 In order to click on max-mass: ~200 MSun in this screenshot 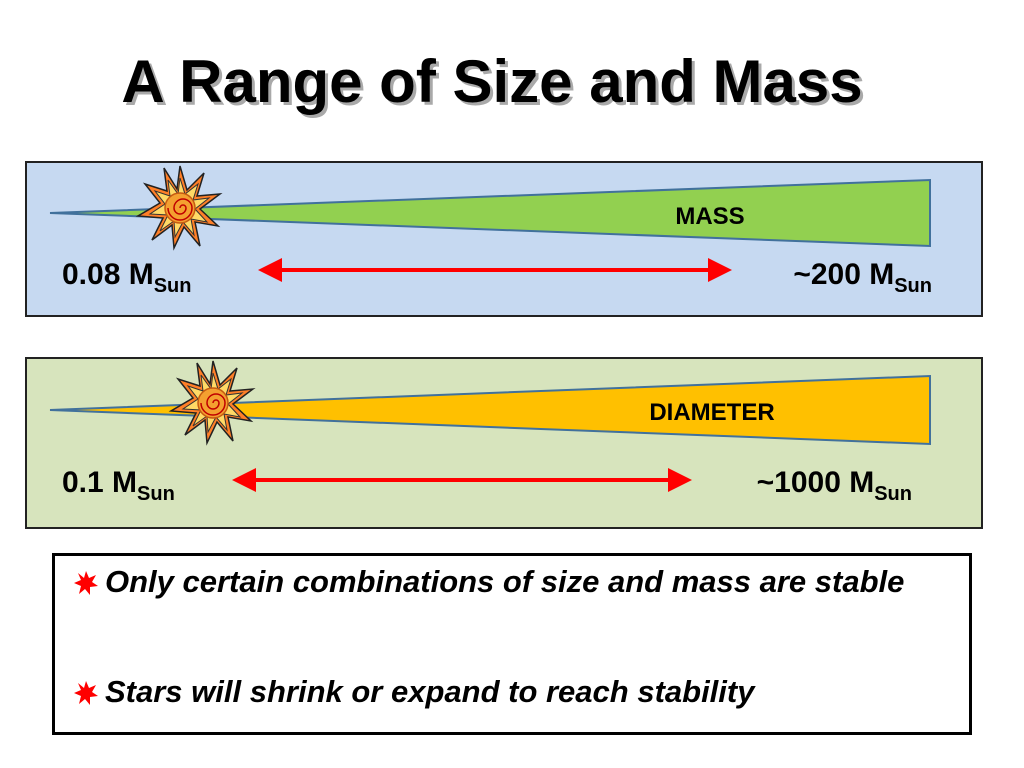, I will do `click(862, 277)`.